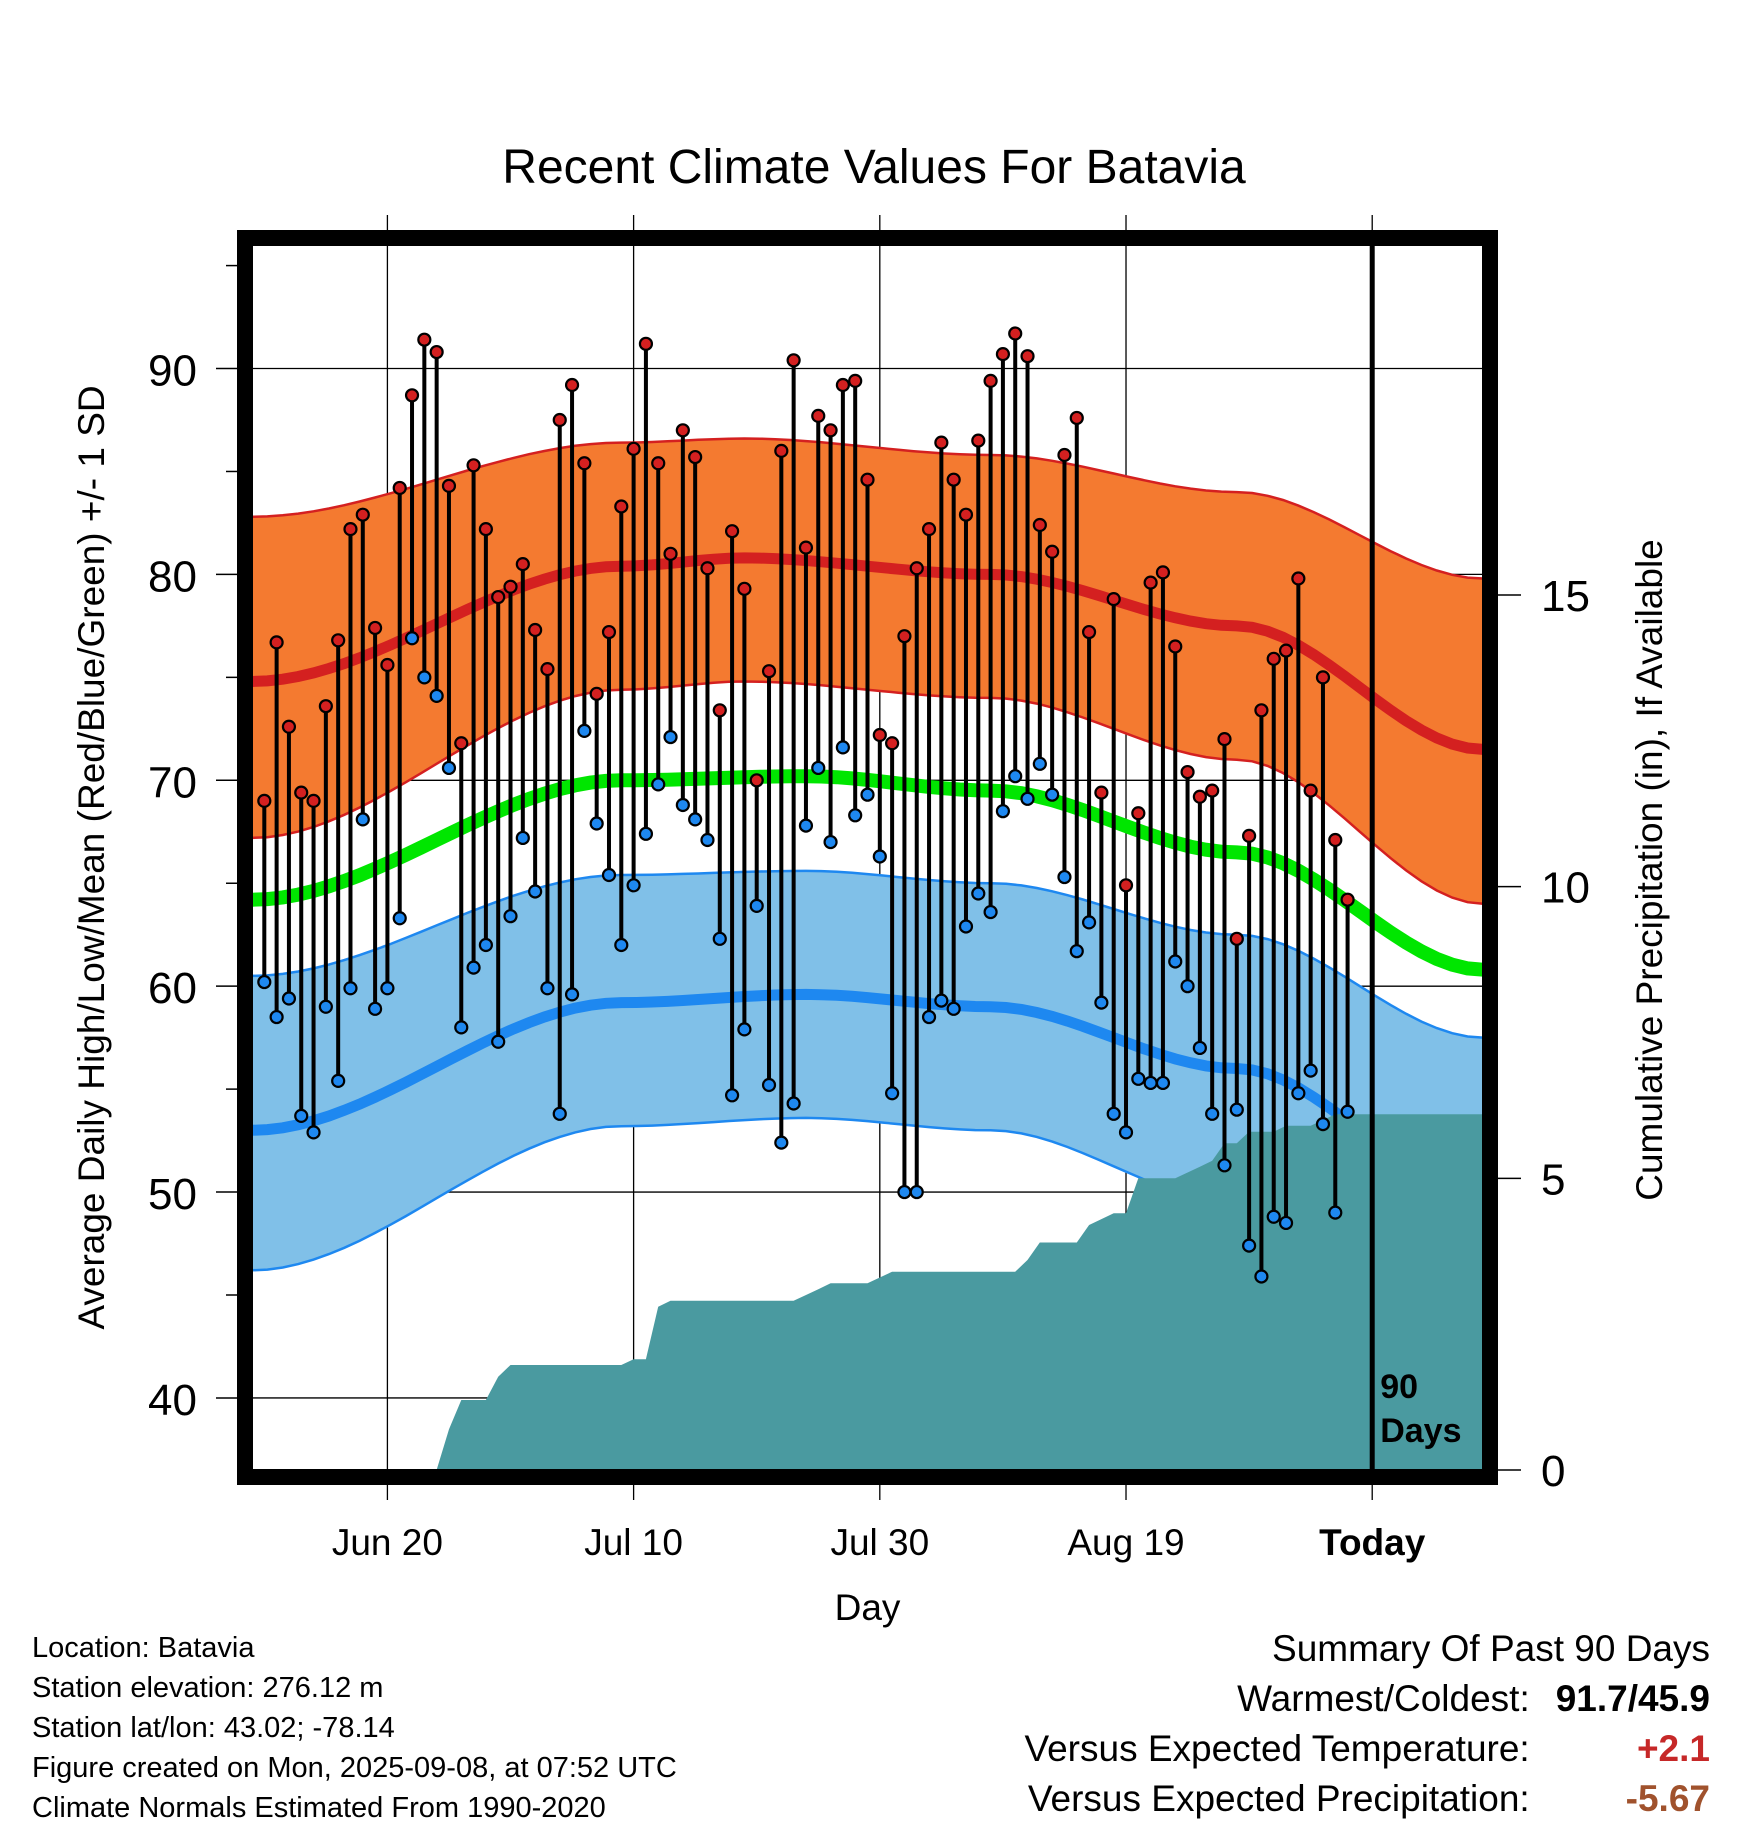  What do you see at coordinates (319, 1808) in the screenshot?
I see `normals-text: Climate Normals Estimated From 1990-2020` at bounding box center [319, 1808].